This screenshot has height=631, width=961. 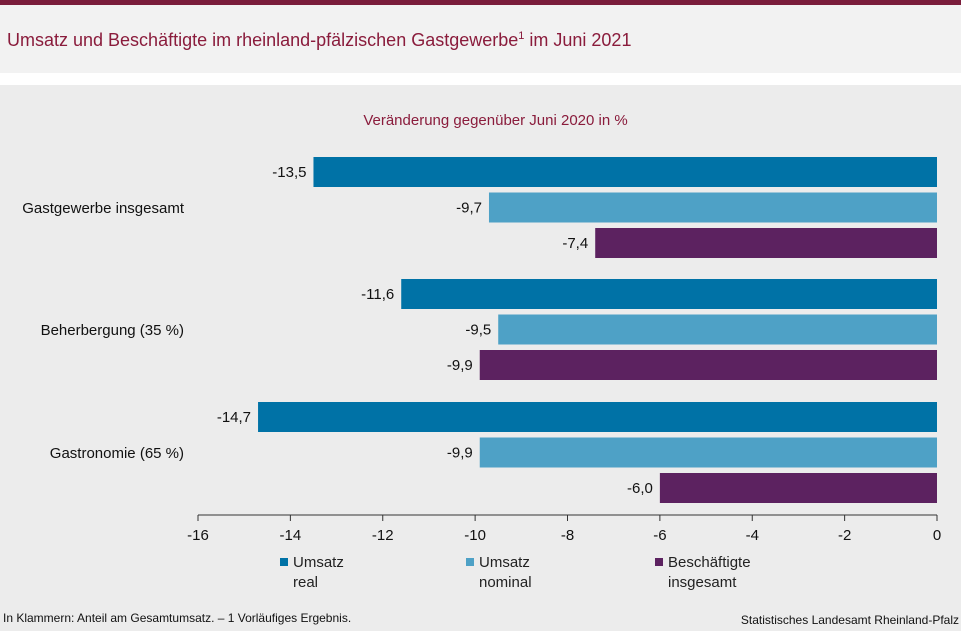 What do you see at coordinates (659, 535) in the screenshot?
I see `x-tick-label: -6` at bounding box center [659, 535].